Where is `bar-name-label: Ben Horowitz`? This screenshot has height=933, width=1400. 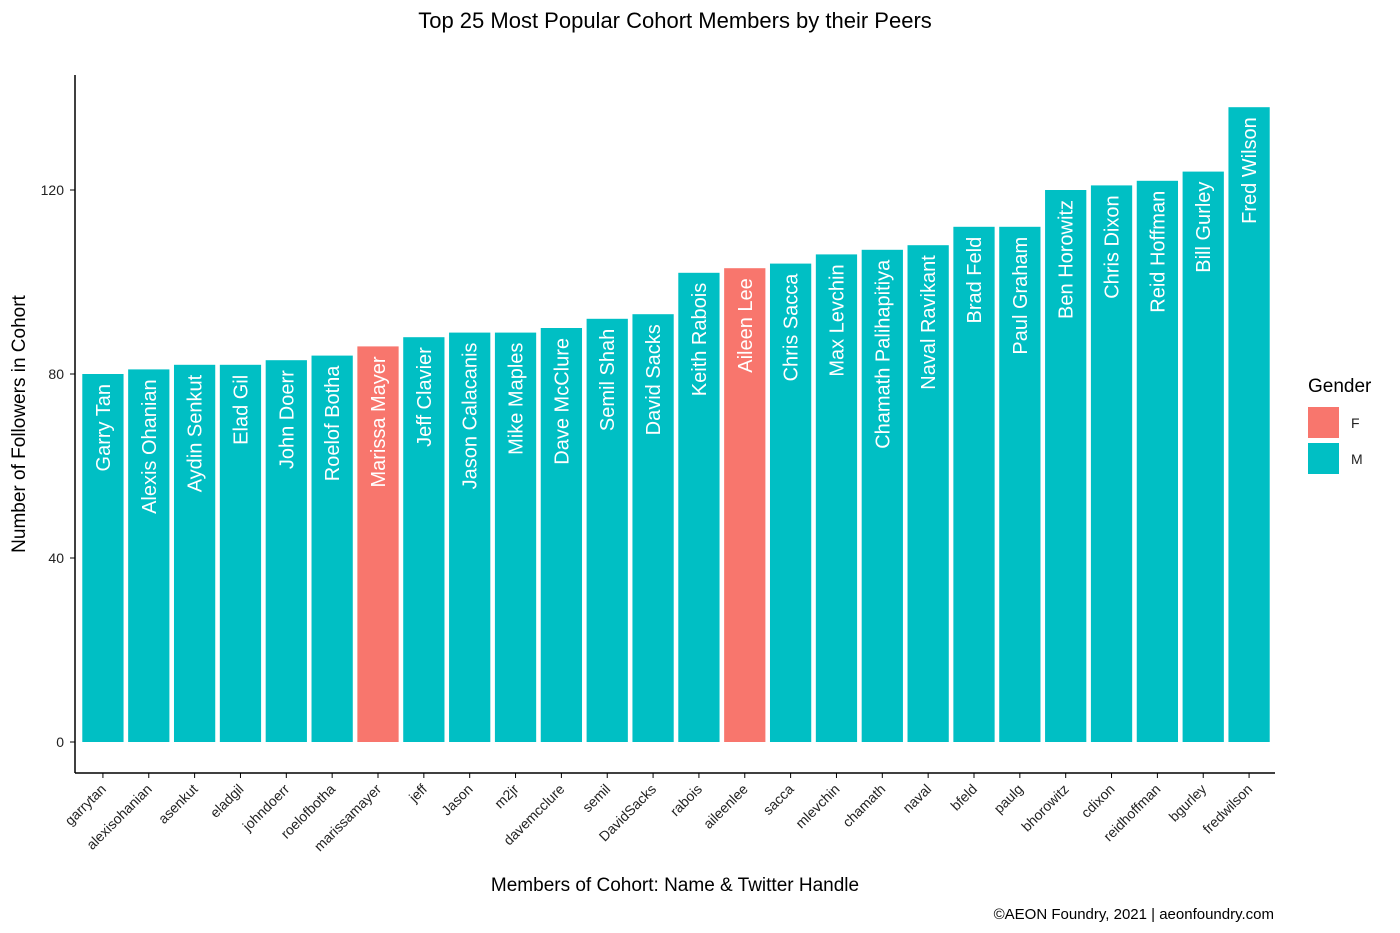 bar-name-label: Ben Horowitz is located at coordinates (1067, 259).